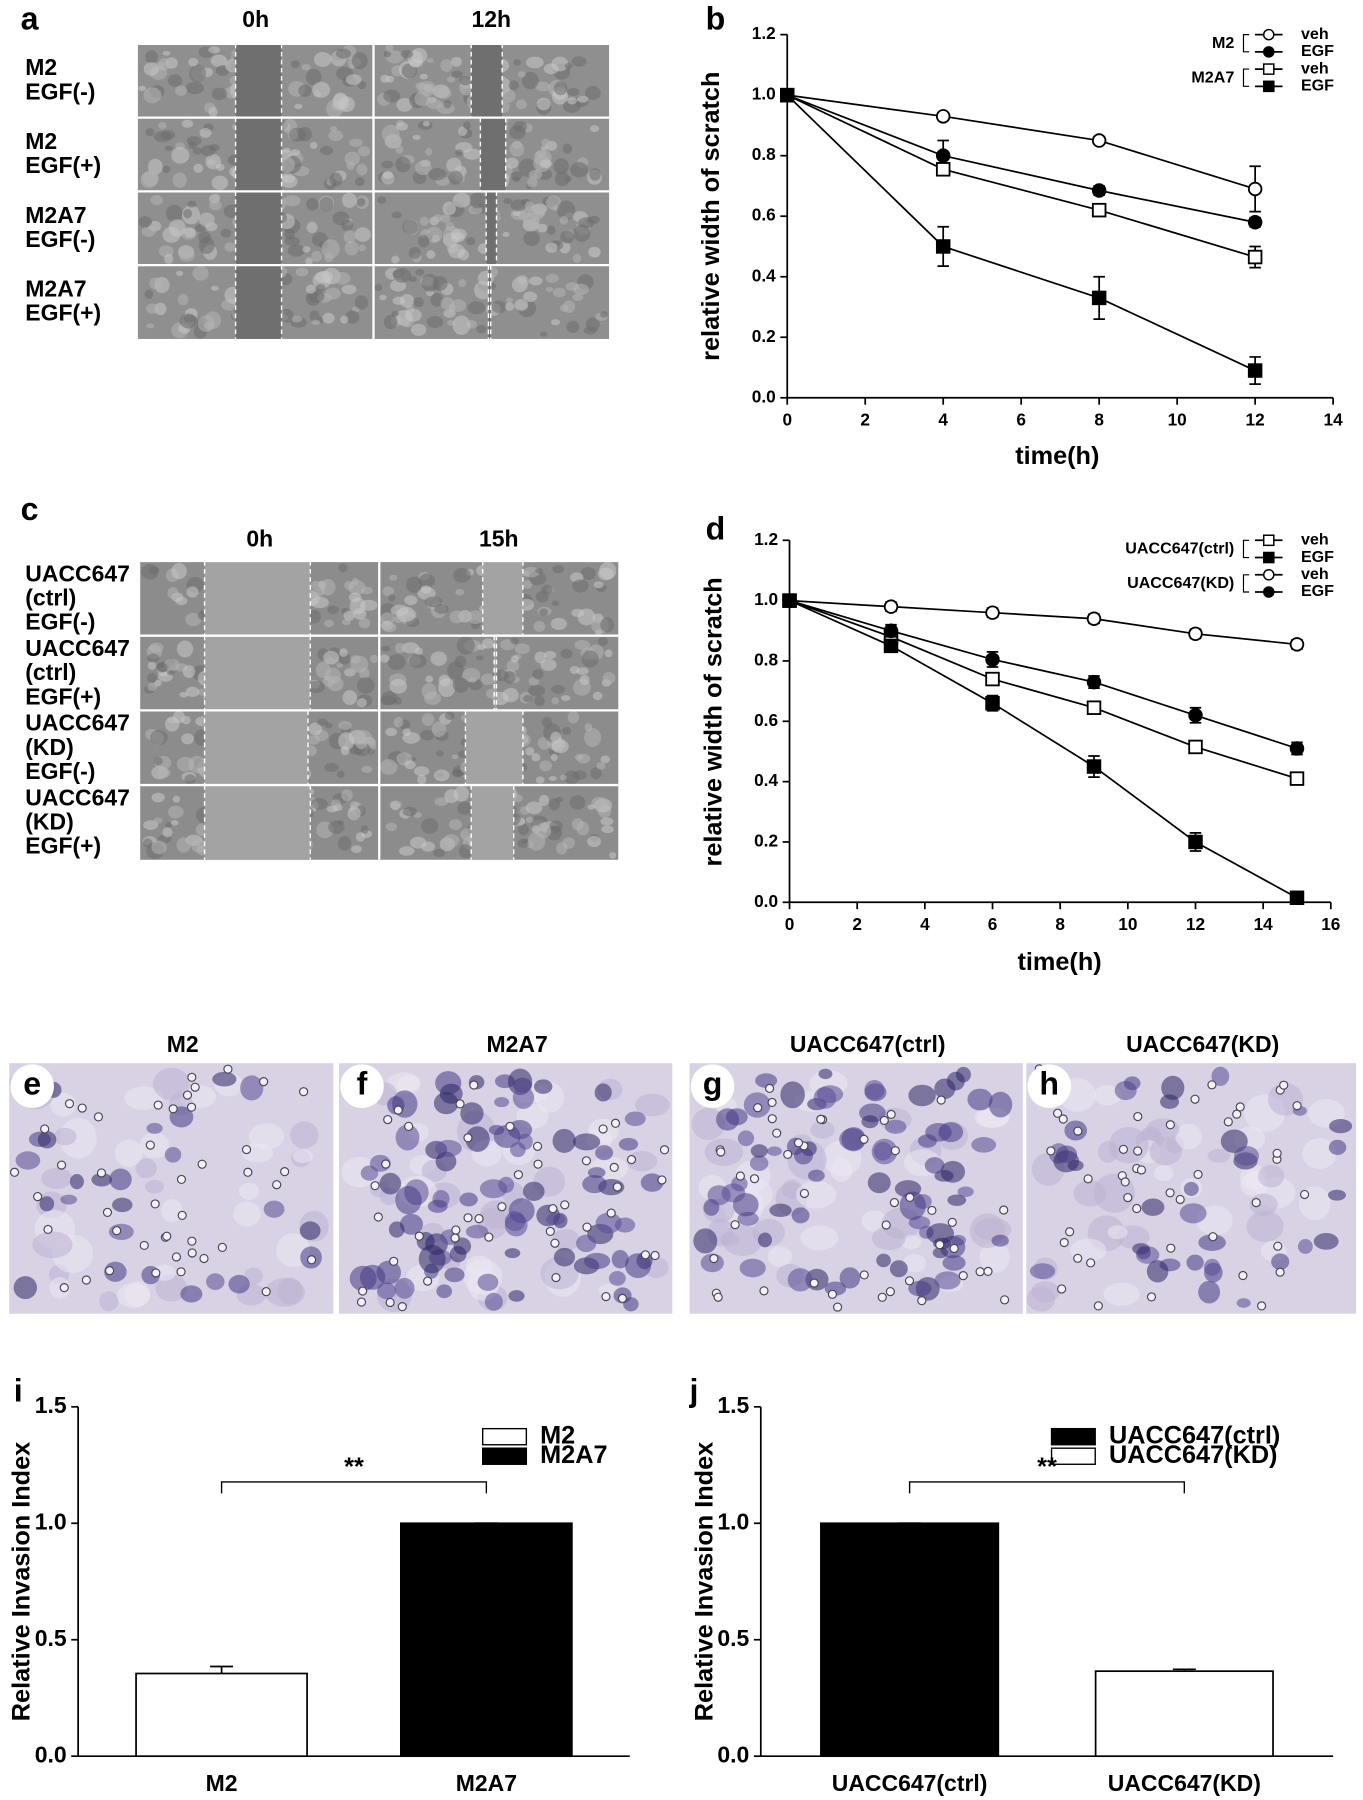  What do you see at coordinates (1184, 1783) in the screenshot?
I see `x-tick-label: UACC647(KD)` at bounding box center [1184, 1783].